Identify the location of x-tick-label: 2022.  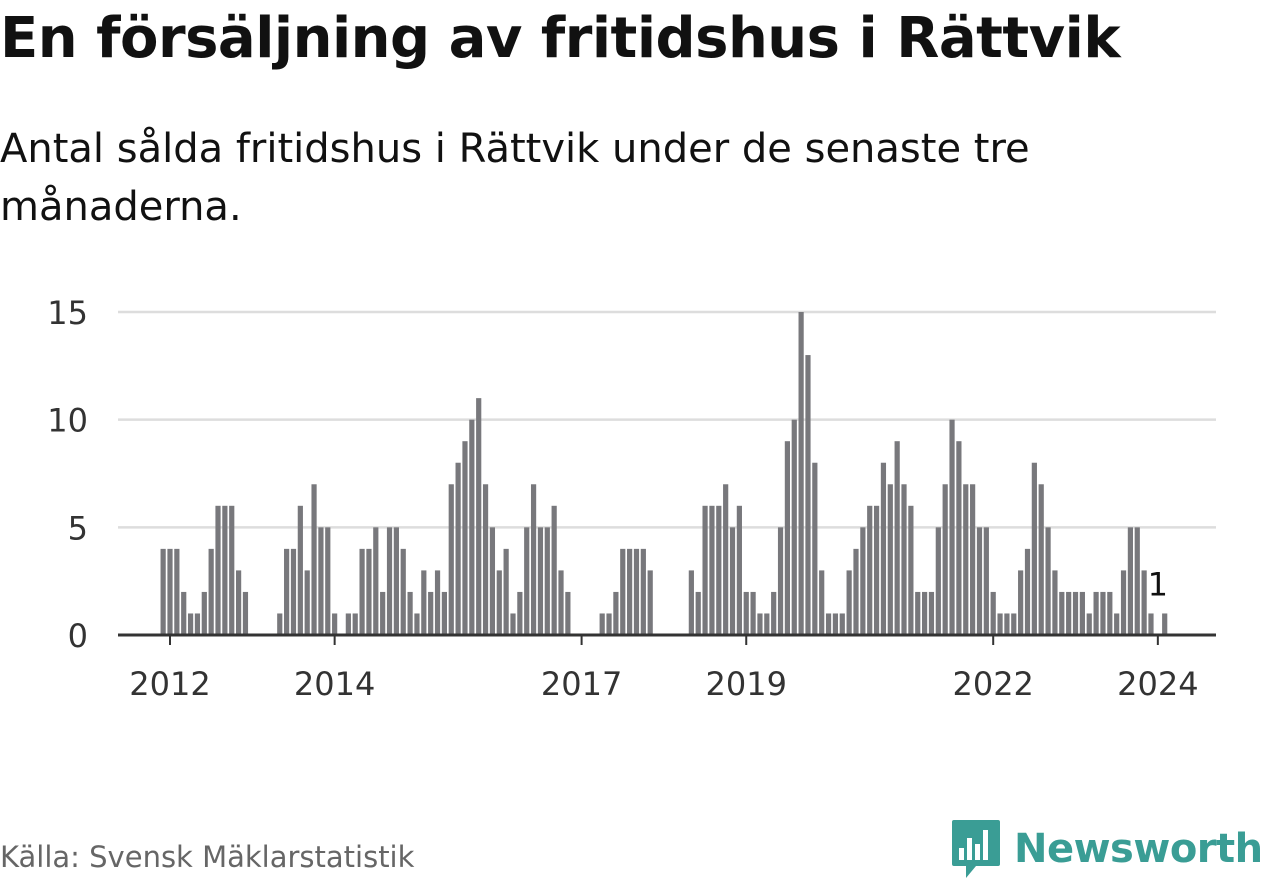
(992, 684).